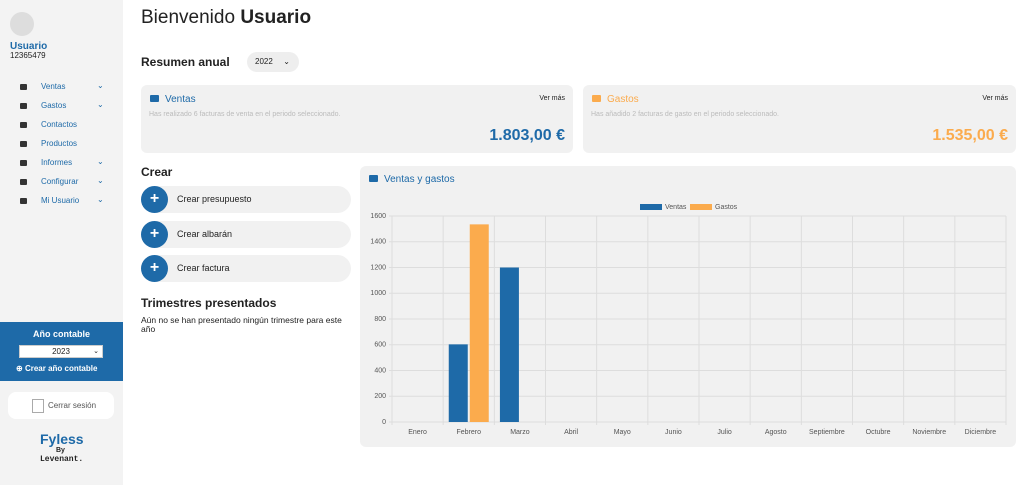 This screenshot has width=1024, height=485. What do you see at coordinates (28, 55) in the screenshot?
I see `user-id: 12365479` at bounding box center [28, 55].